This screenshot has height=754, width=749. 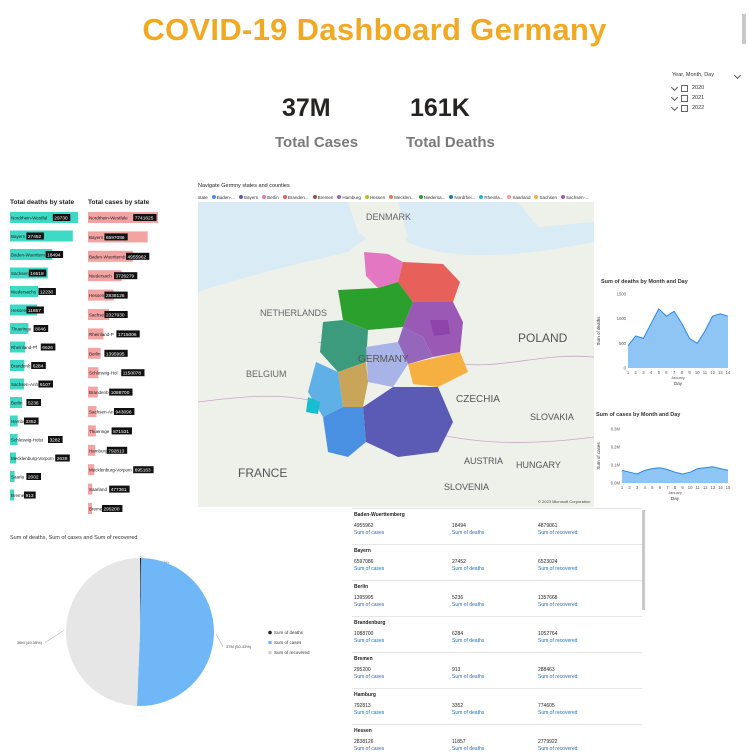 What do you see at coordinates (720, 487) in the screenshot?
I see `x-tick-label: 14` at bounding box center [720, 487].